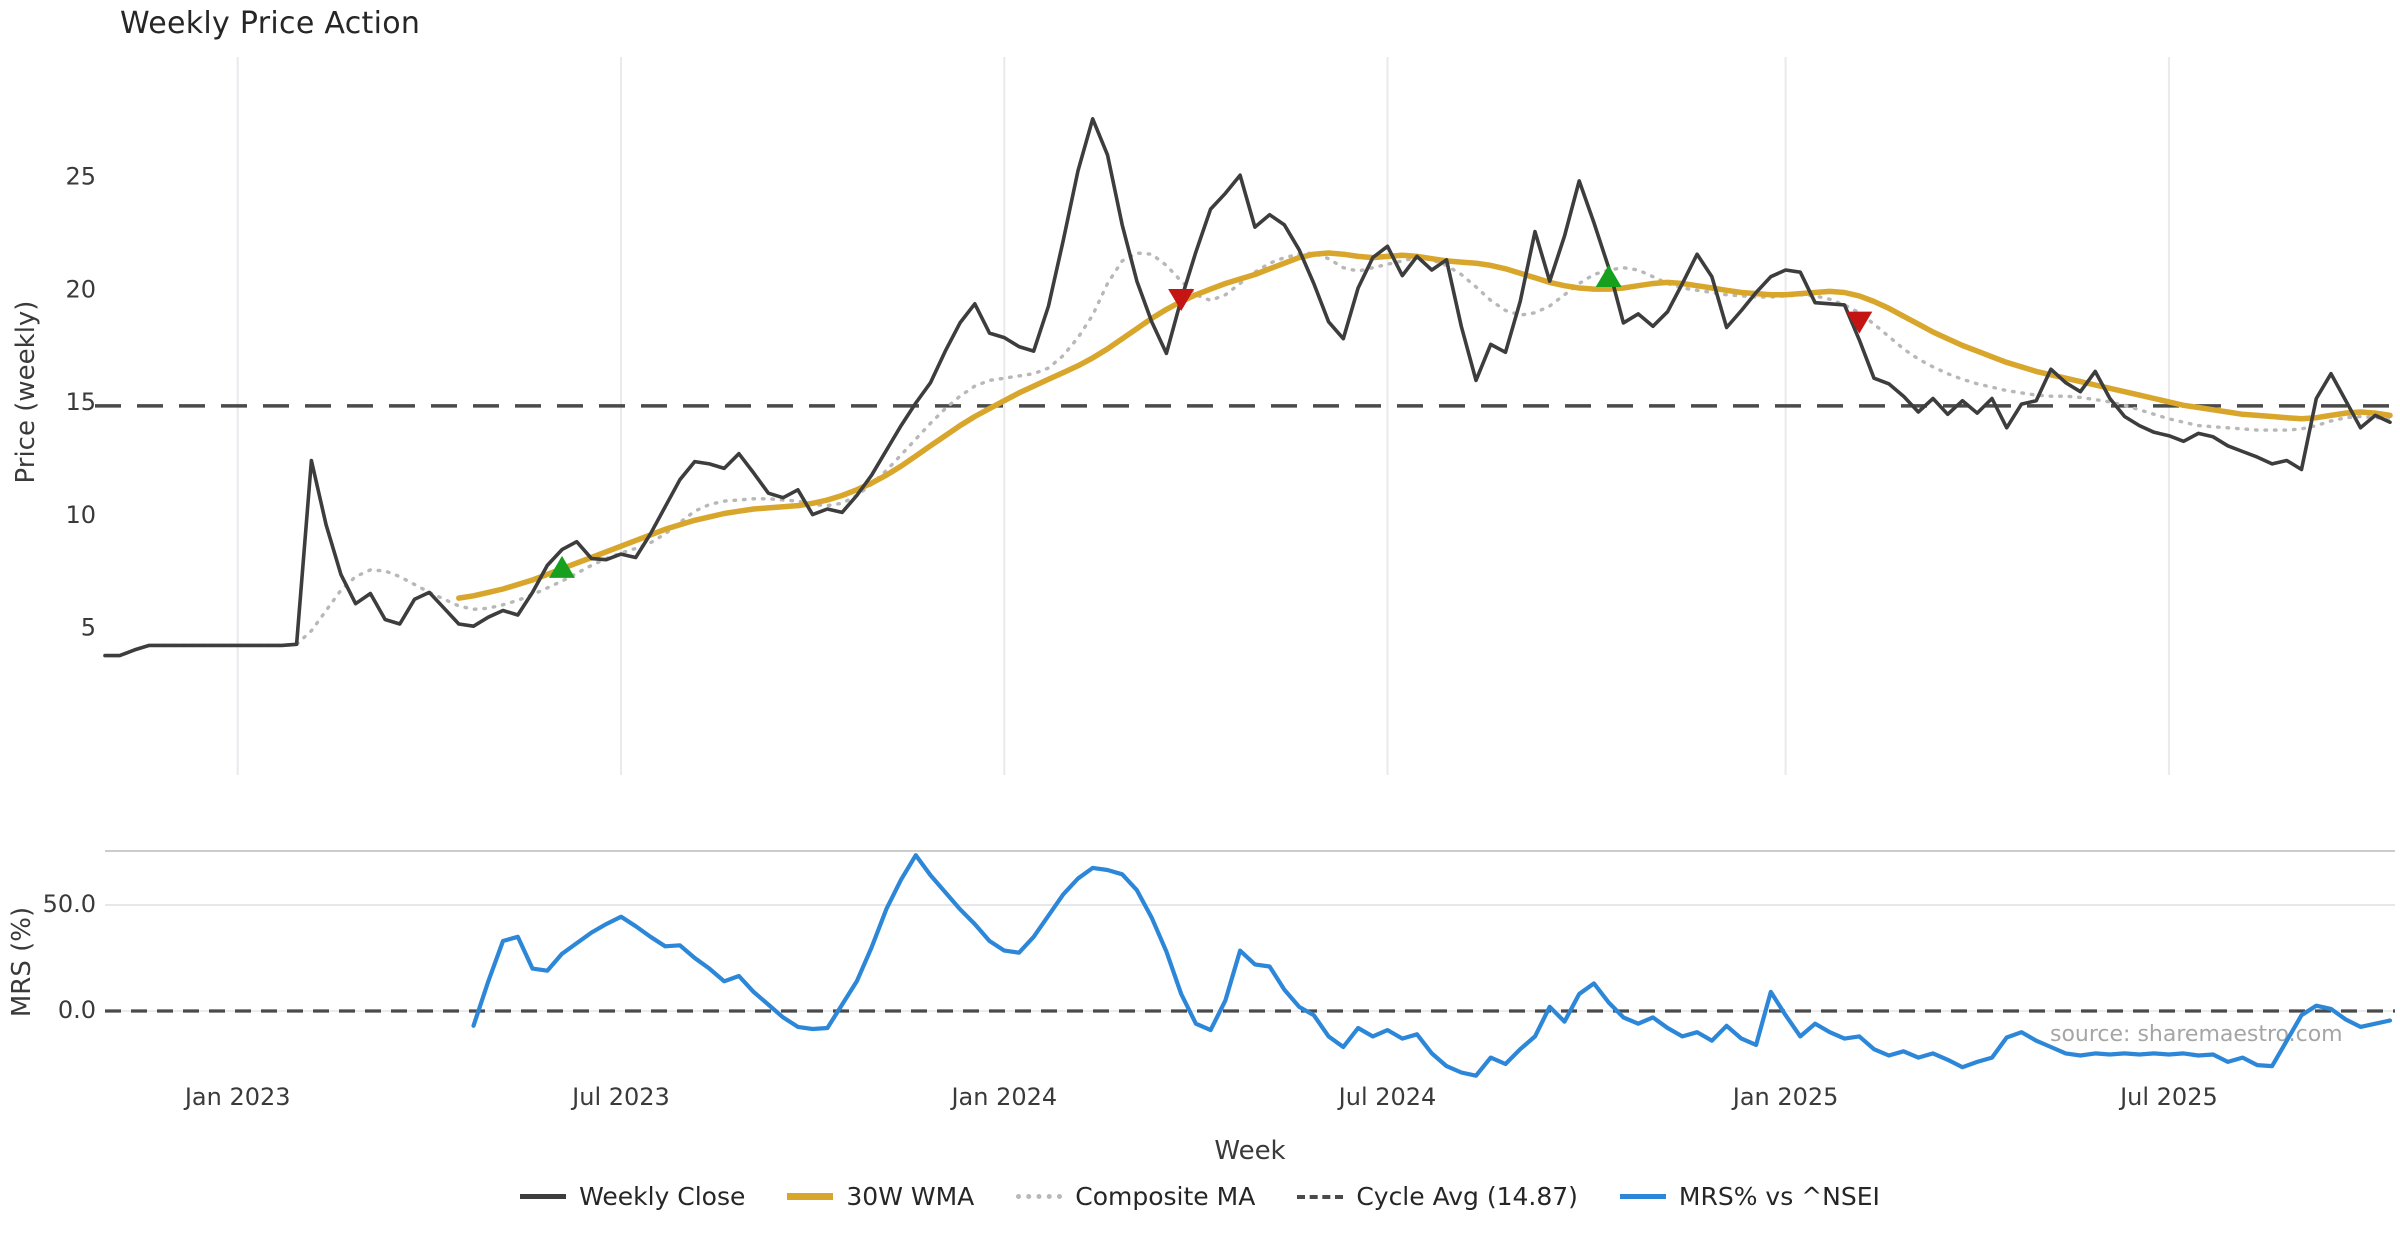  I want to click on mrs-axis-label: MRS (%), so click(22, 962).